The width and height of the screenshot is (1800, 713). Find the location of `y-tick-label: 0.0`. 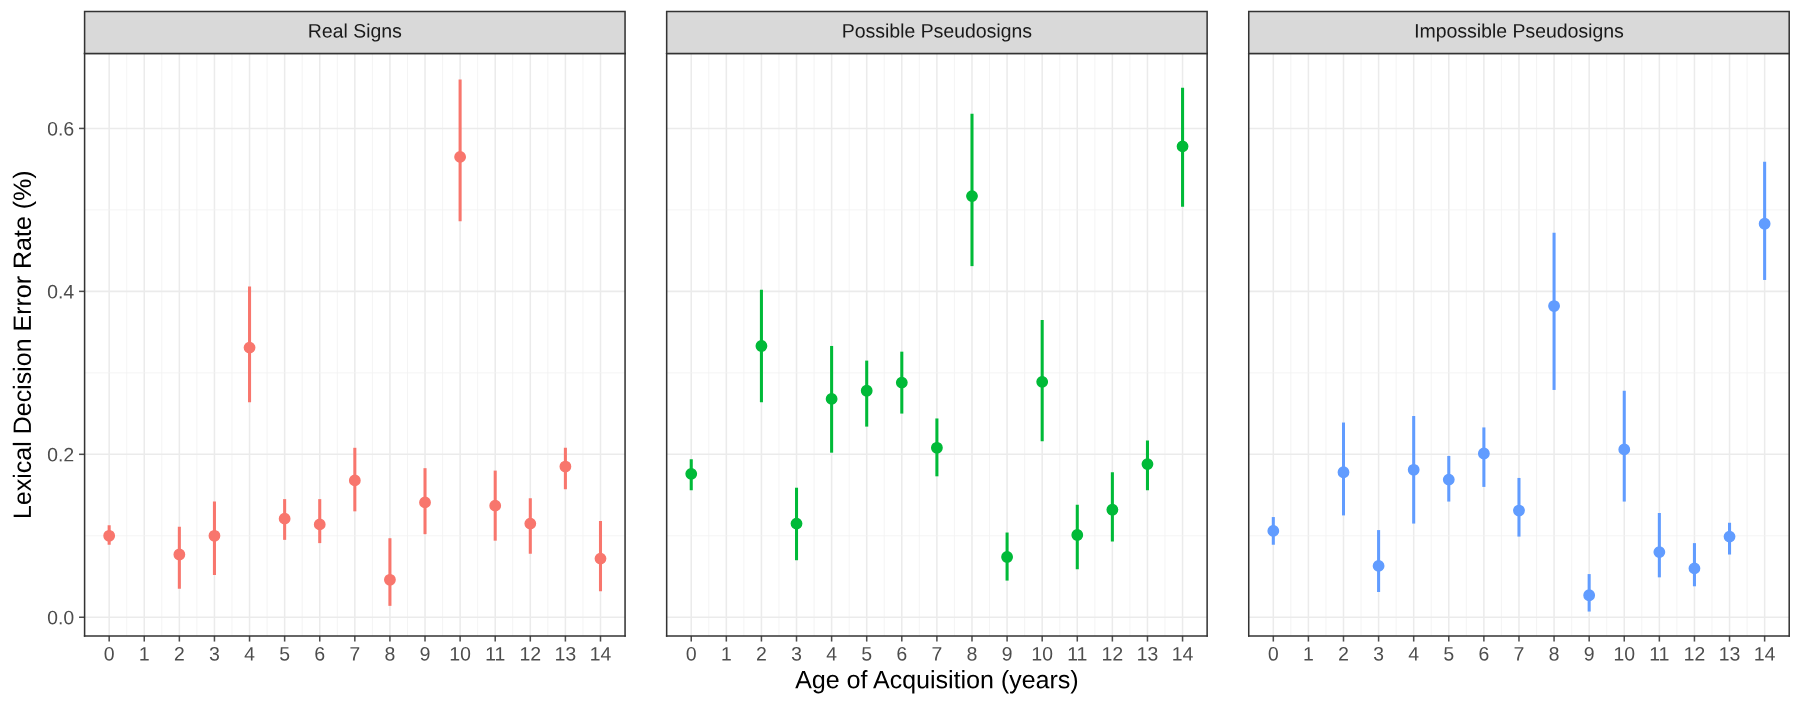

y-tick-label: 0.0 is located at coordinates (60, 617).